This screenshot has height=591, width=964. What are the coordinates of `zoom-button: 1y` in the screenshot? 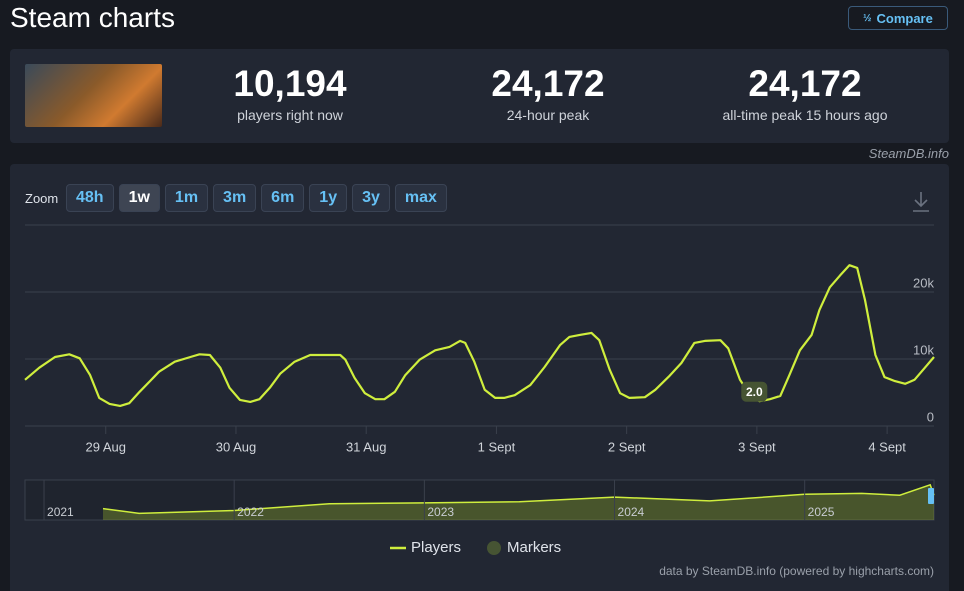 It's located at (328, 198).